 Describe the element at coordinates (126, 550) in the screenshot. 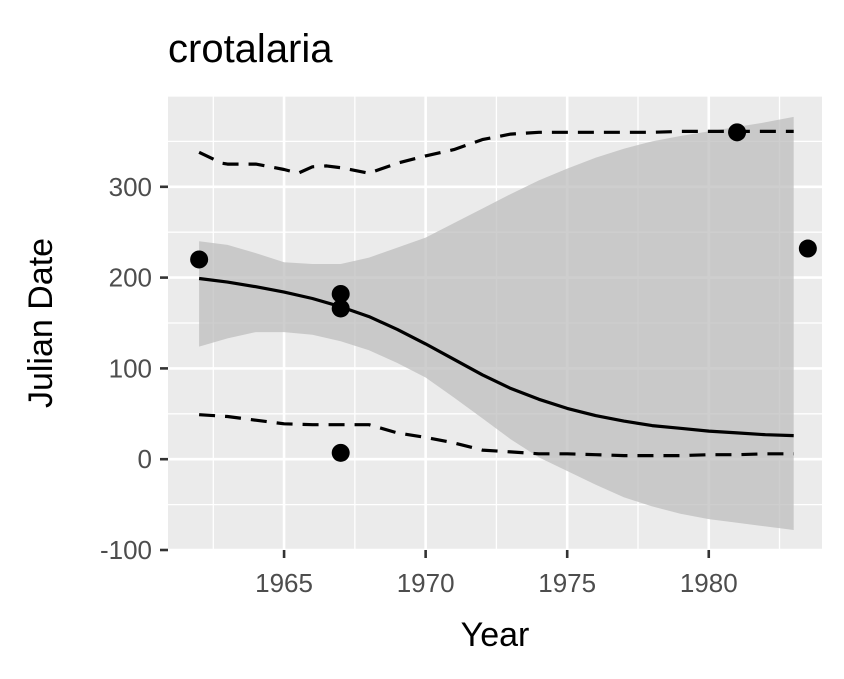

I see `y-tick-label: -100` at that location.